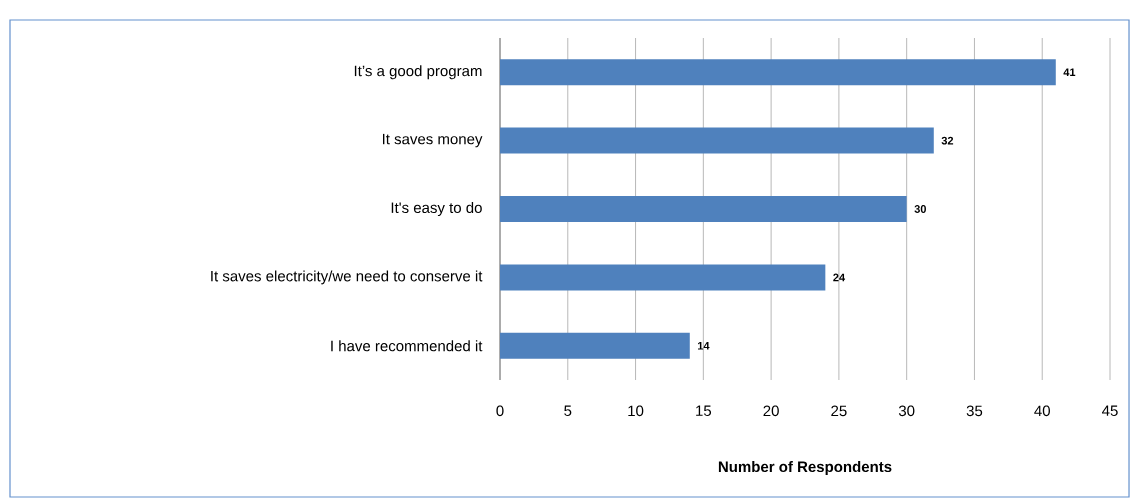  I want to click on y-tick-label: It saves money, so click(432, 140).